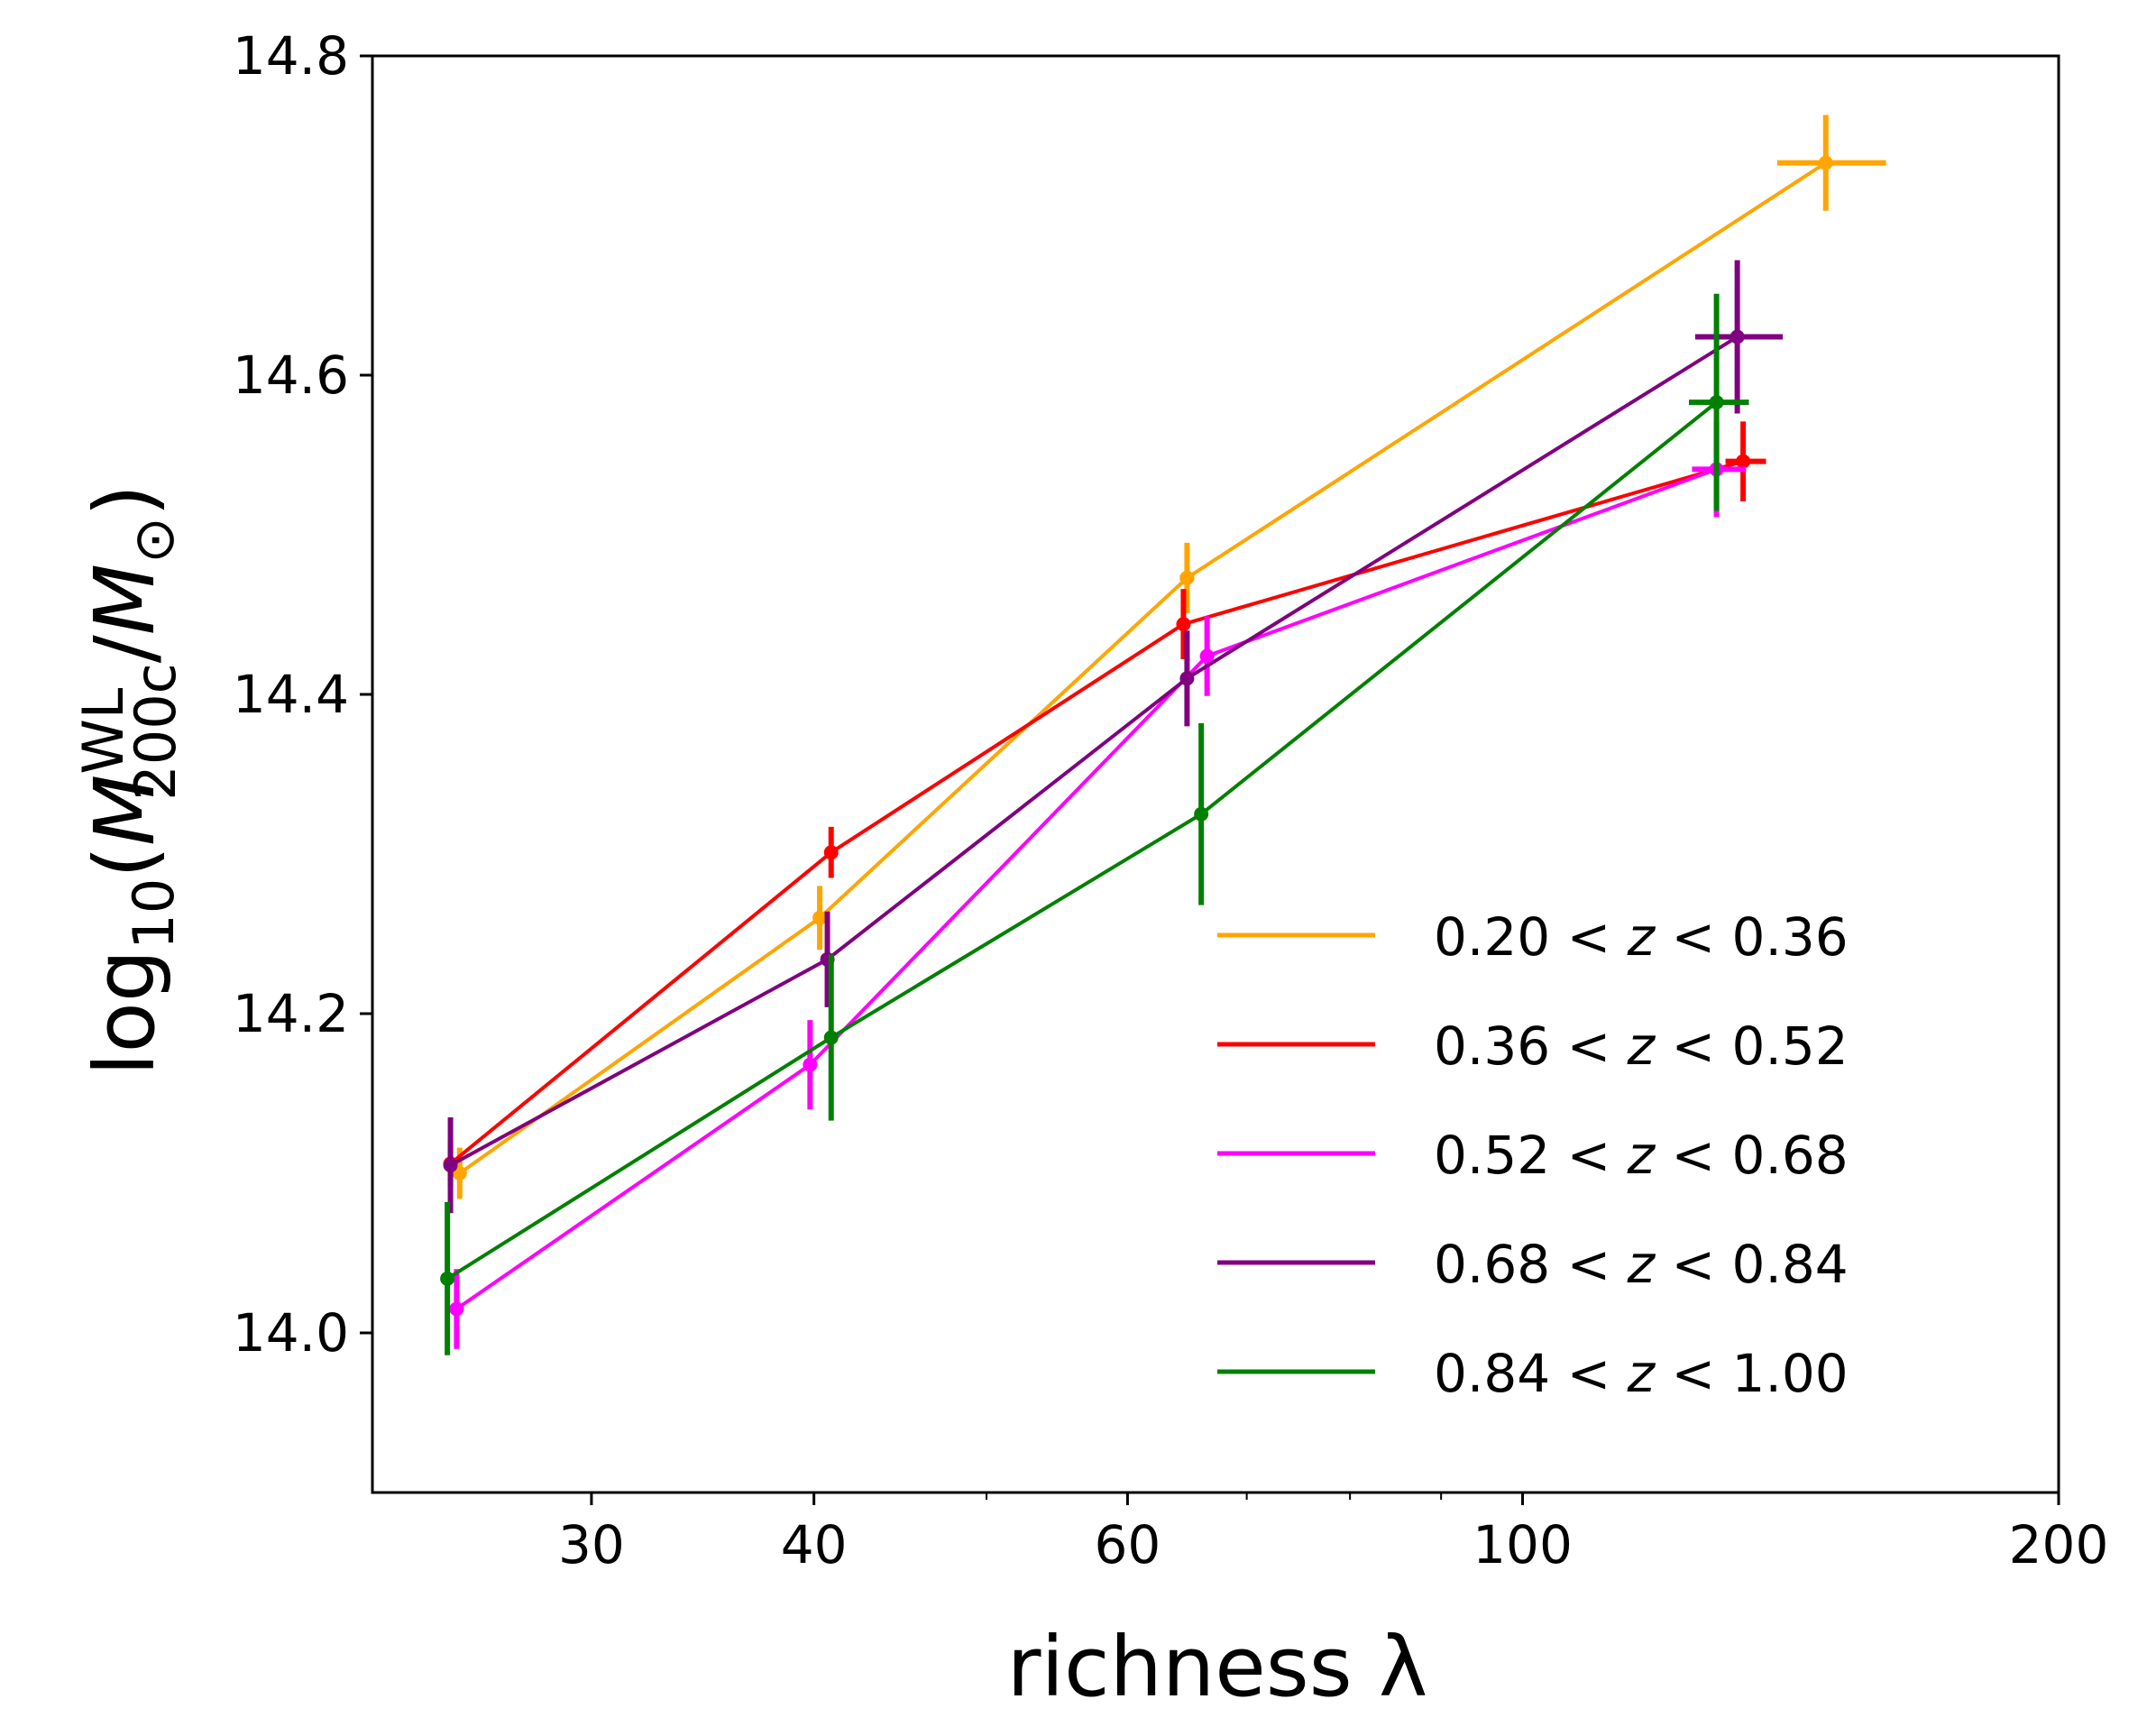  Describe the element at coordinates (2059, 1544) in the screenshot. I see `x-tick-label: 200` at that location.